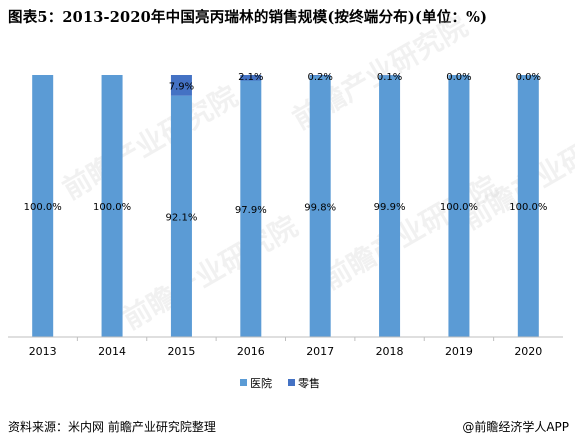 Image resolution: width=575 pixels, height=445 pixels. I want to click on x-tick-label-2017: 2017, so click(320, 351).